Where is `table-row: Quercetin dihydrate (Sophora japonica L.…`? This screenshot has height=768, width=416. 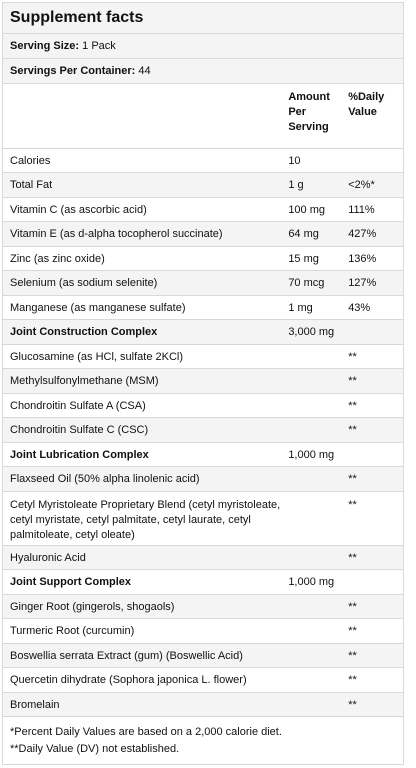
table-row: Quercetin dihydrate (Sophora japonica L.… is located at coordinates (203, 680).